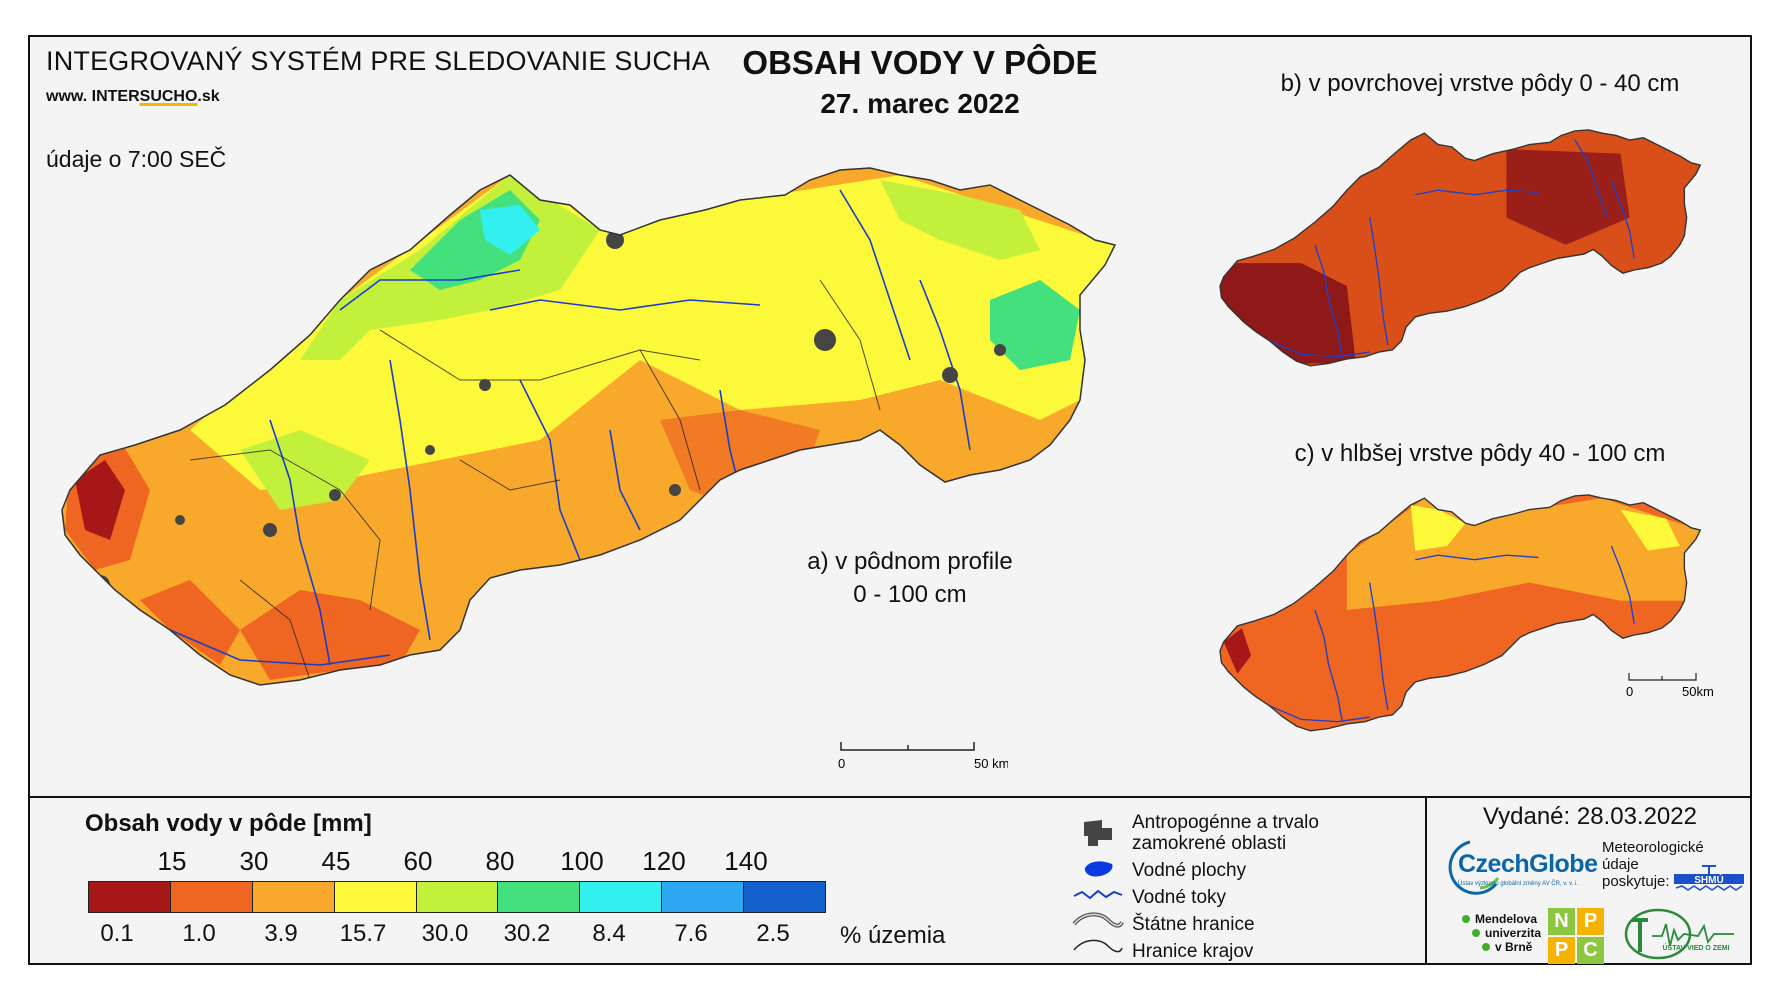 The image size is (1772, 1003). I want to click on map-date: 27. marec 2022, so click(920, 103).